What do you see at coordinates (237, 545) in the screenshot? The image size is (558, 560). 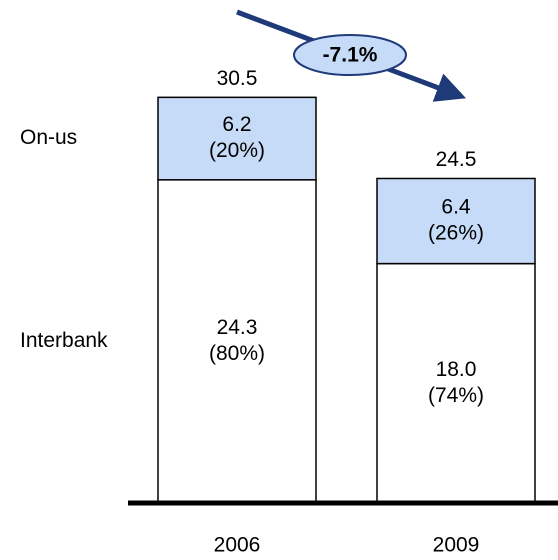 I see `x-tick-label: 2006` at bounding box center [237, 545].